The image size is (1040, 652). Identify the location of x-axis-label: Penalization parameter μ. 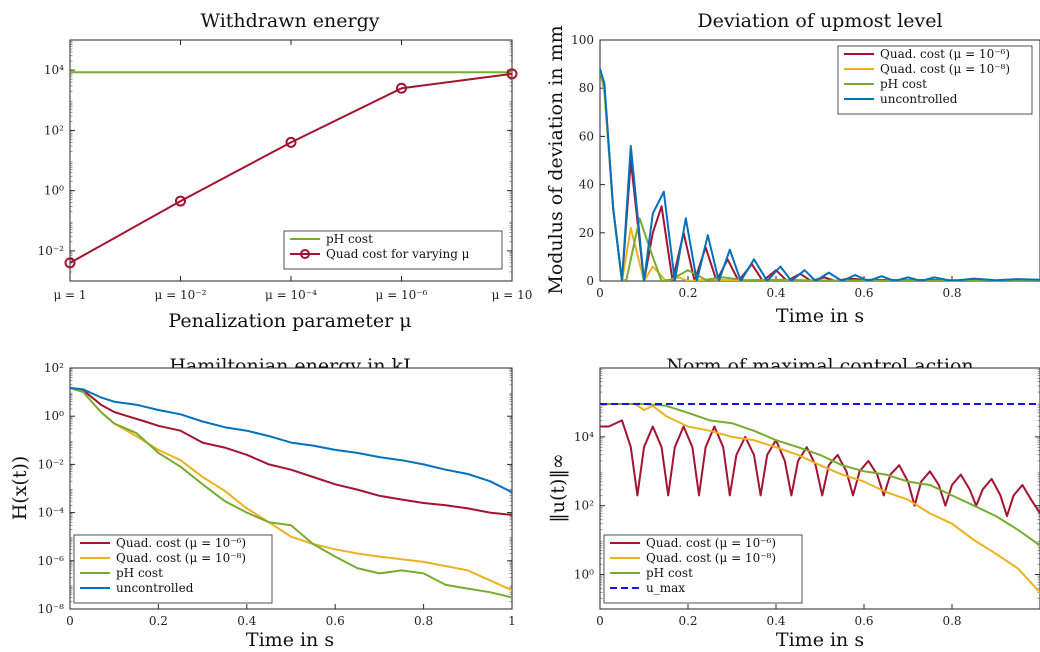
(289, 321).